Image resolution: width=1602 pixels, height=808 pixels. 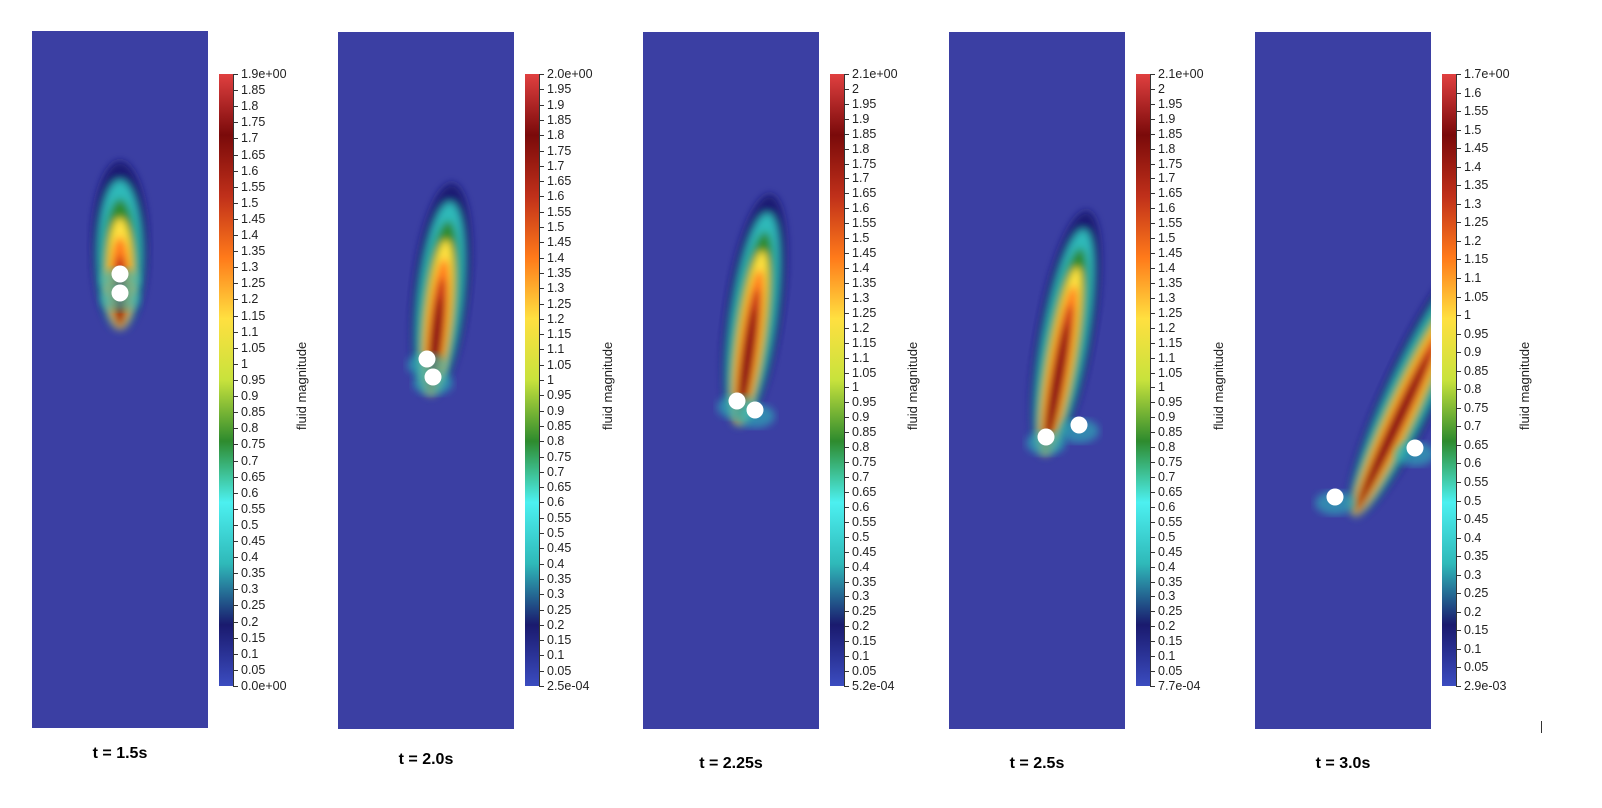 What do you see at coordinates (1485, 686) in the screenshot?
I see `colorbar-min-label: 2.9e-03` at bounding box center [1485, 686].